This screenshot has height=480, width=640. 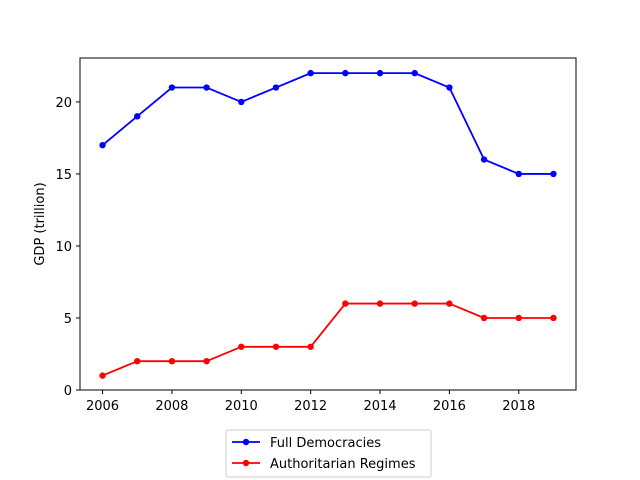 What do you see at coordinates (102, 406) in the screenshot?
I see `x-tick-label: 2006` at bounding box center [102, 406].